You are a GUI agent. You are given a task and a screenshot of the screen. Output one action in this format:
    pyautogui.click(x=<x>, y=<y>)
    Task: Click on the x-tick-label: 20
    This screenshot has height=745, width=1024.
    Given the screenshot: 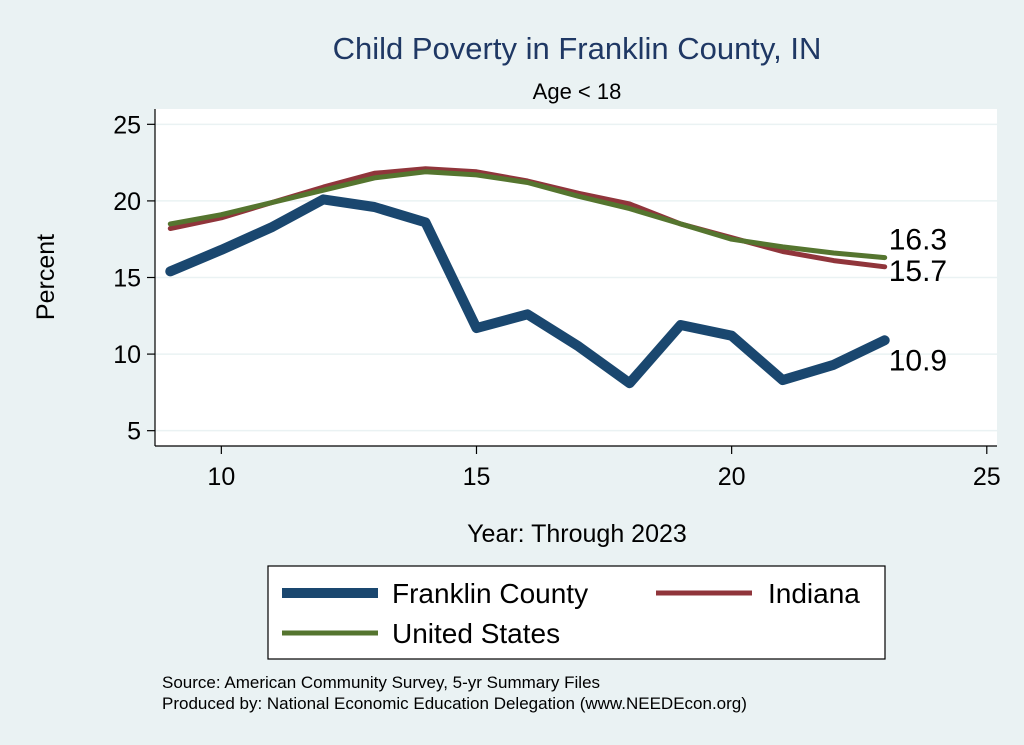 What is the action you would take?
    pyautogui.click(x=732, y=477)
    